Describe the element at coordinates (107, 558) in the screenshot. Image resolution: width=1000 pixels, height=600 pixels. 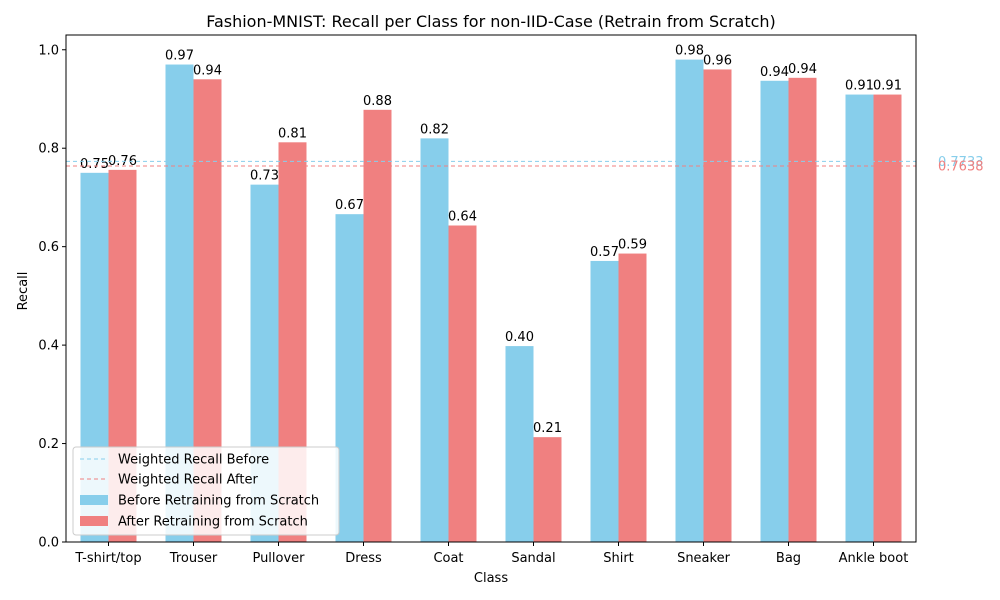
I see `x-tick-label: T-shirt/top` at that location.